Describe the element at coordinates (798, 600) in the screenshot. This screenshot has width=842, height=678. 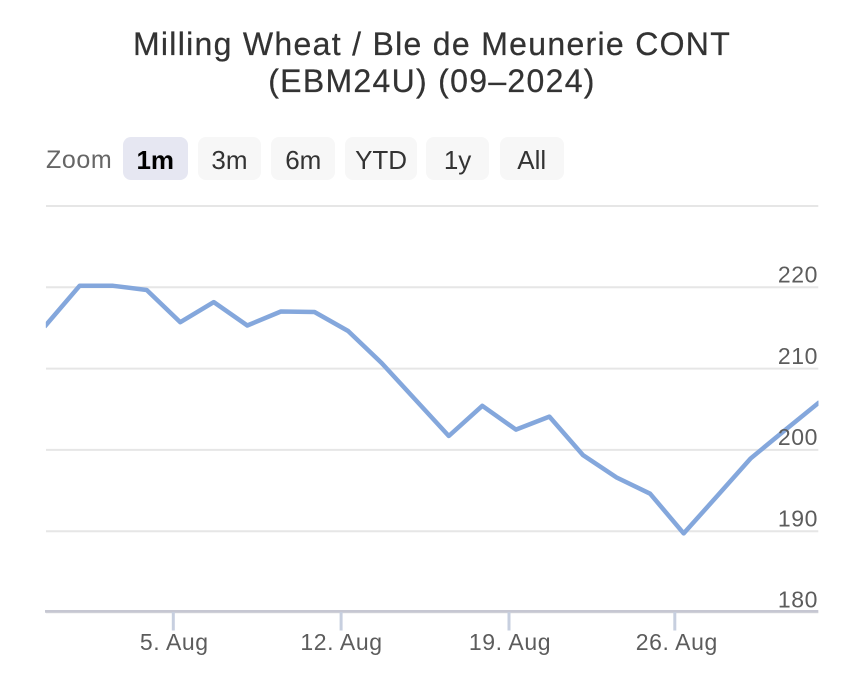
I see `svg-text: 180` at that location.